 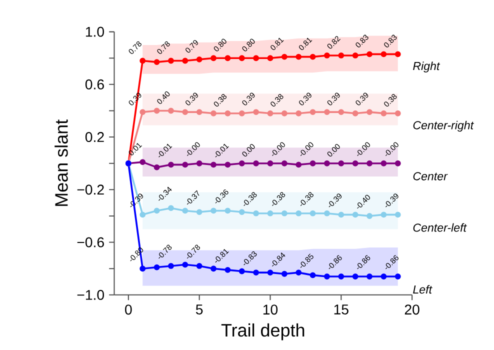 What do you see at coordinates (422, 289) in the screenshot?
I see `series-label: Left` at bounding box center [422, 289].